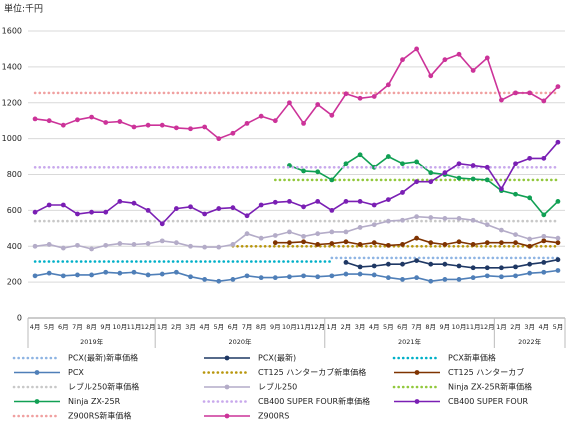 This screenshot has width=580, height=438. Describe the element at coordinates (148, 327) in the screenshot. I see `x-tick-label: 12月` at that location.